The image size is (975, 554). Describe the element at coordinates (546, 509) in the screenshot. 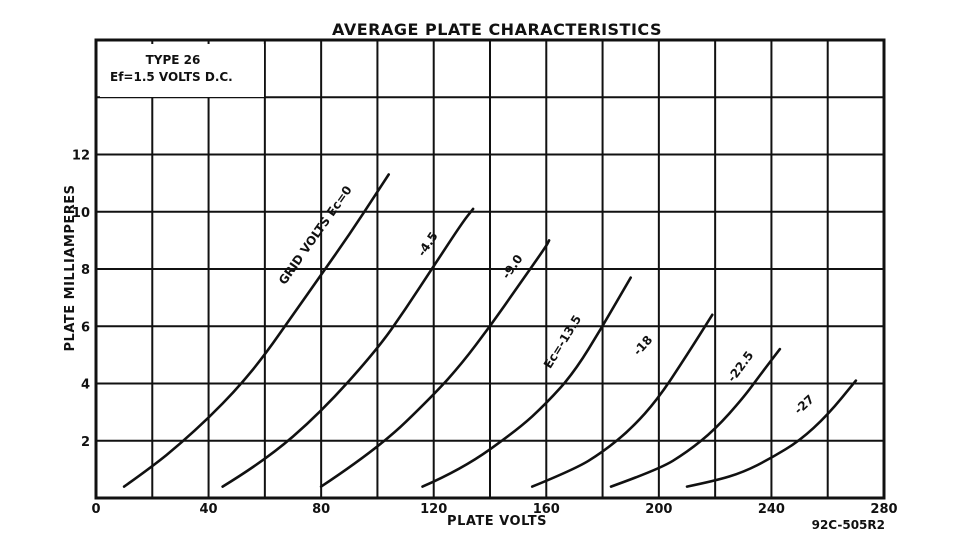

I see `x-tick-label: 160` at that location.